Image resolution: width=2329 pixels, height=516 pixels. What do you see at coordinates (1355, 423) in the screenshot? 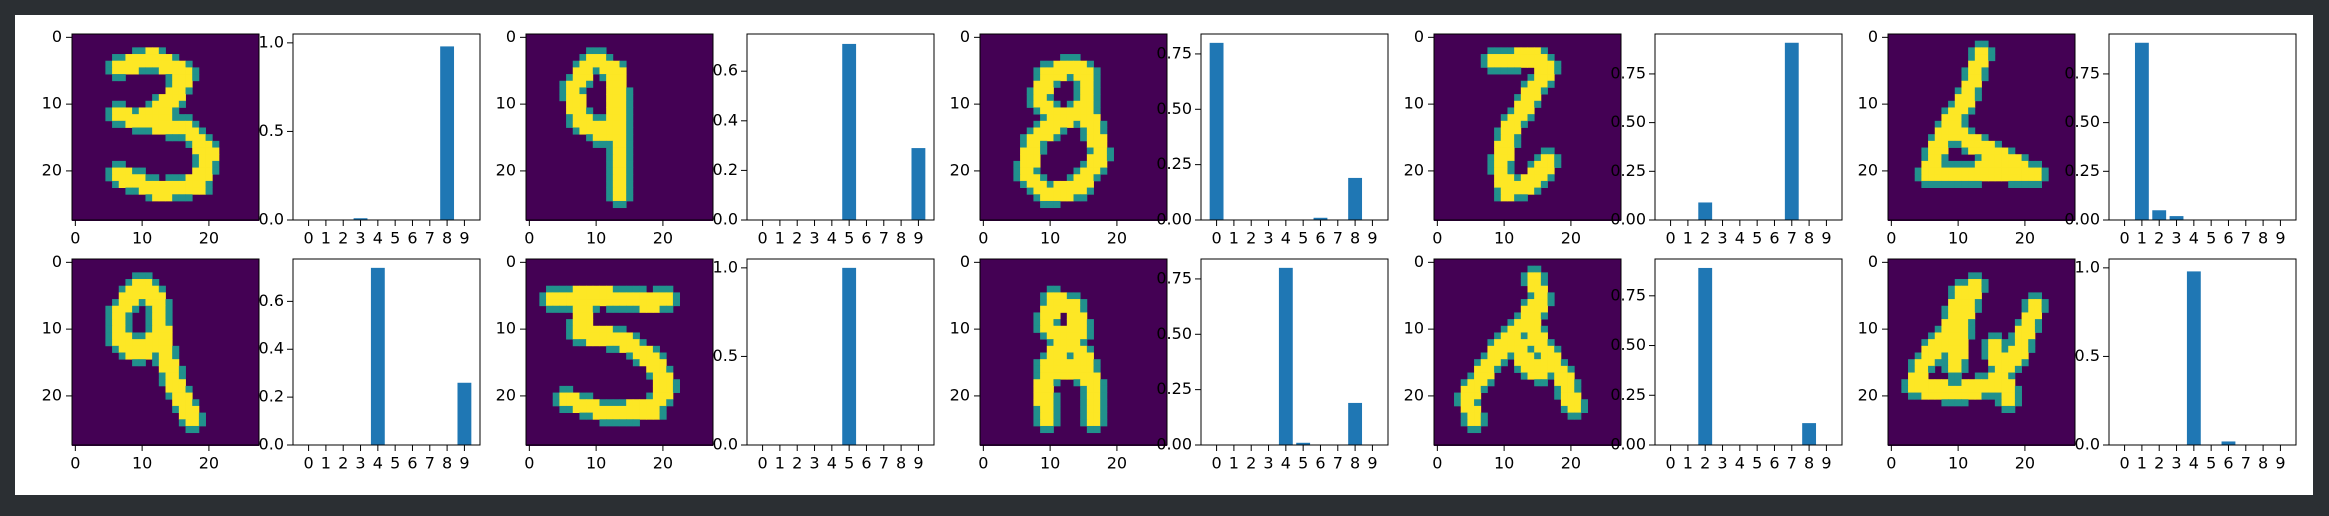
I see `probability-bar` at bounding box center [1355, 423].